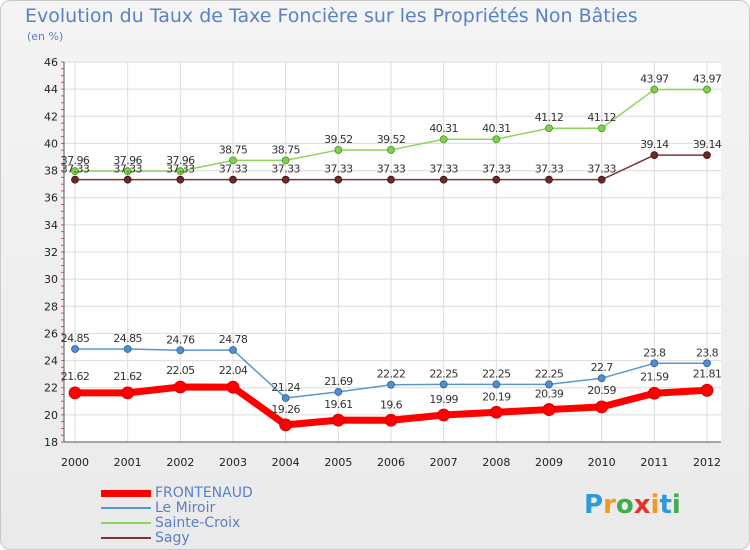 This screenshot has height=550, width=750. I want to click on data-label-frontenaud: 19.61, so click(338, 404).